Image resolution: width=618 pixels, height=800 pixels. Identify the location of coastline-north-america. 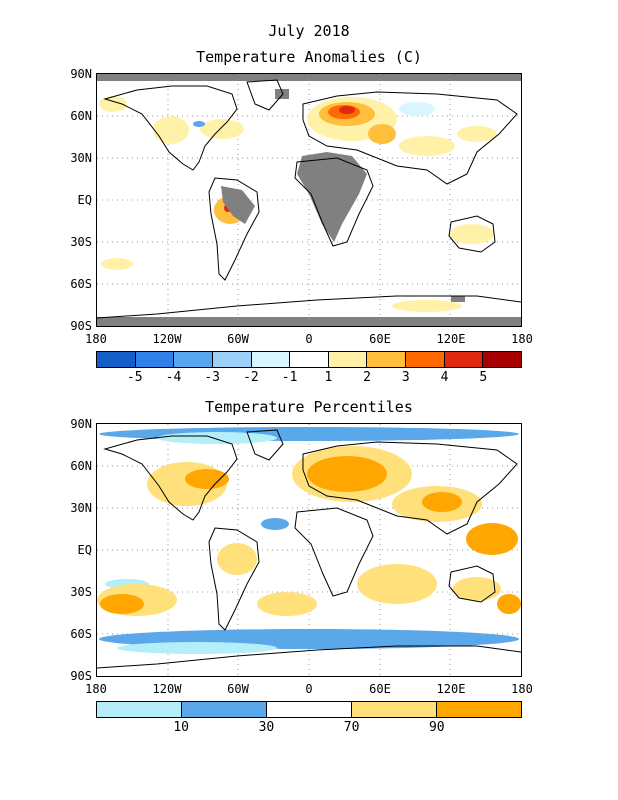
(170, 128).